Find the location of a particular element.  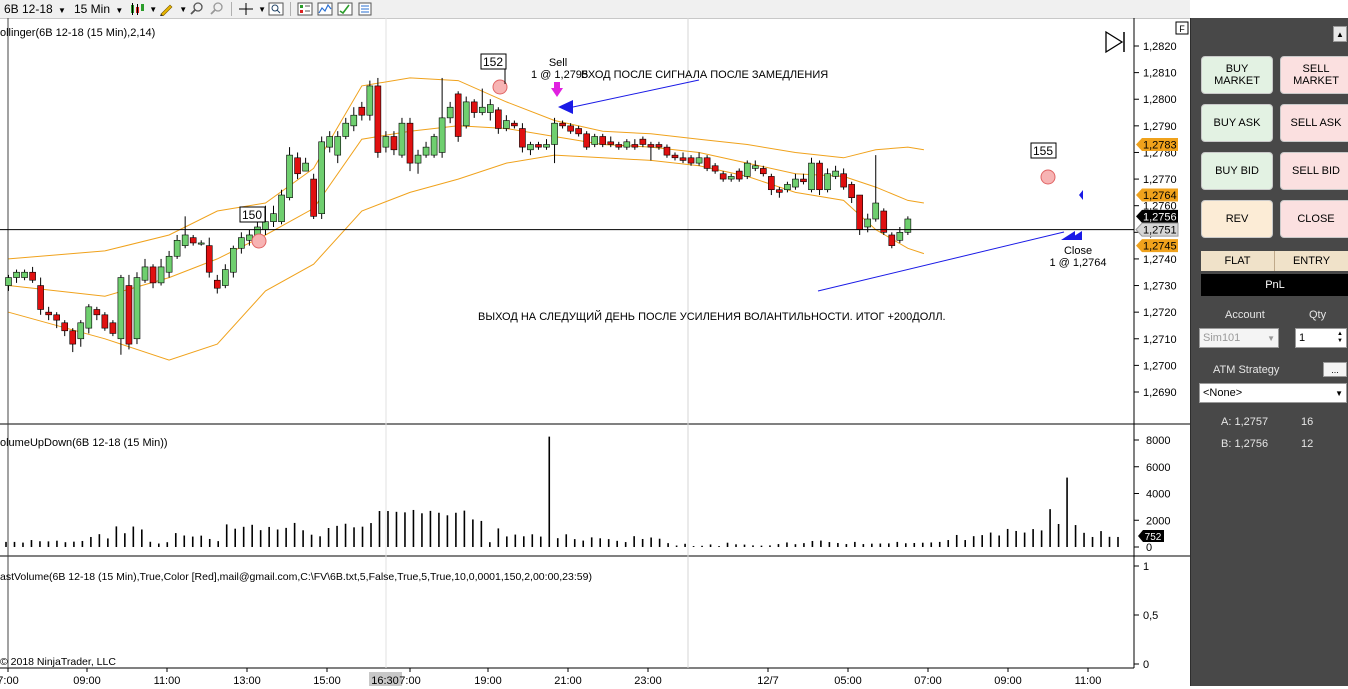

close-execution-triangle-icon is located at coordinates (1075, 235).